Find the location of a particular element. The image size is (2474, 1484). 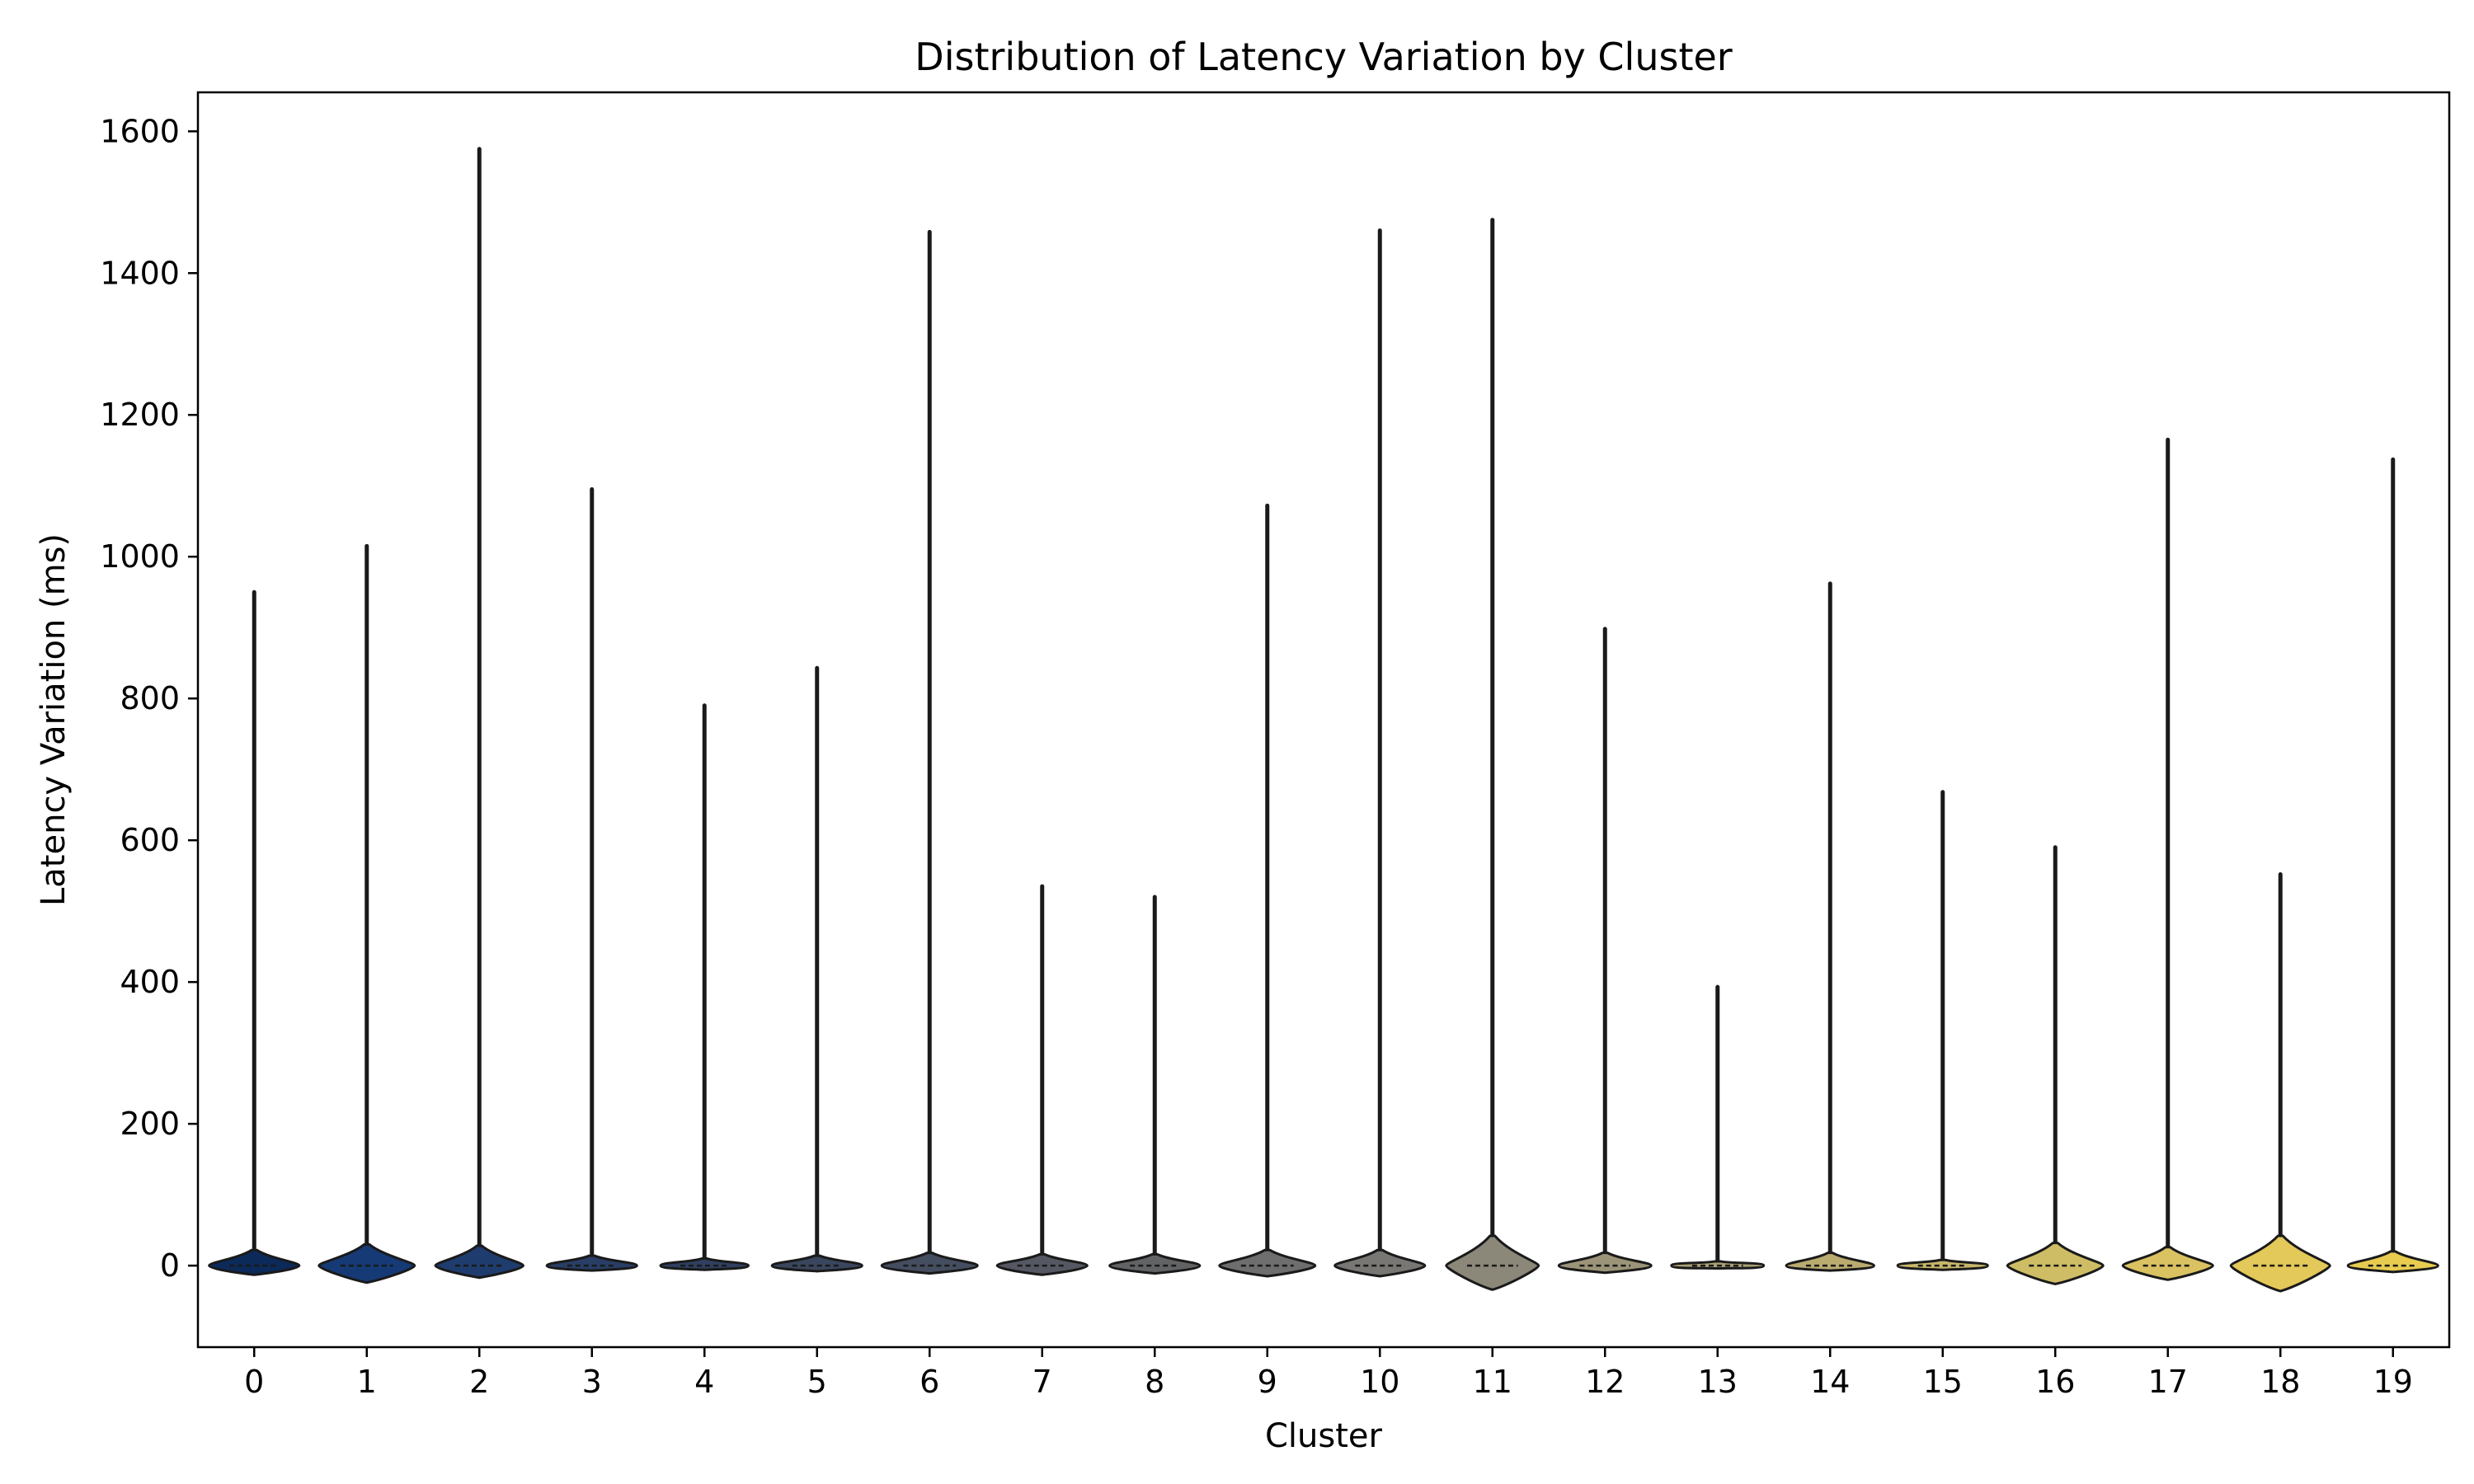

y-tick-label: 800 is located at coordinates (150, 698).